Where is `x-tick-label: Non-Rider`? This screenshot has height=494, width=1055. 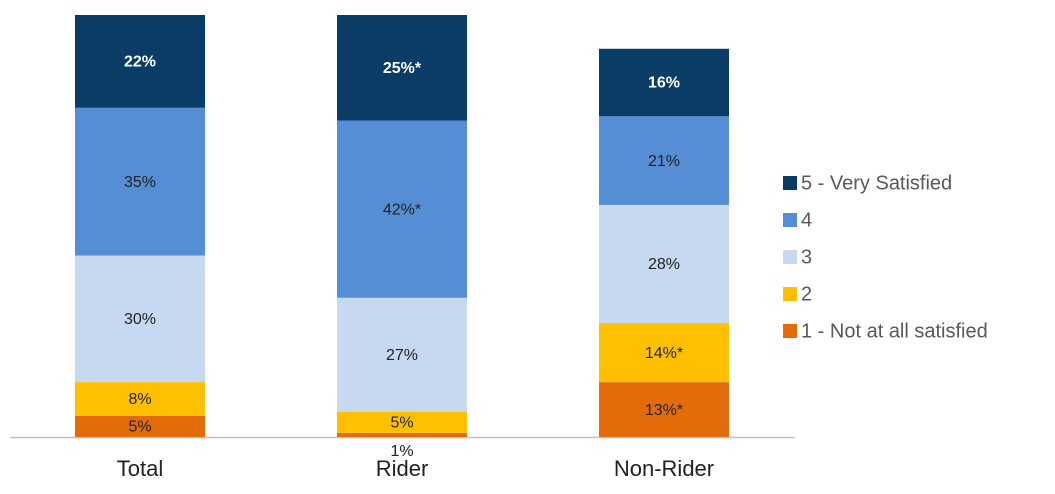
x-tick-label: Non-Rider is located at coordinates (664, 468).